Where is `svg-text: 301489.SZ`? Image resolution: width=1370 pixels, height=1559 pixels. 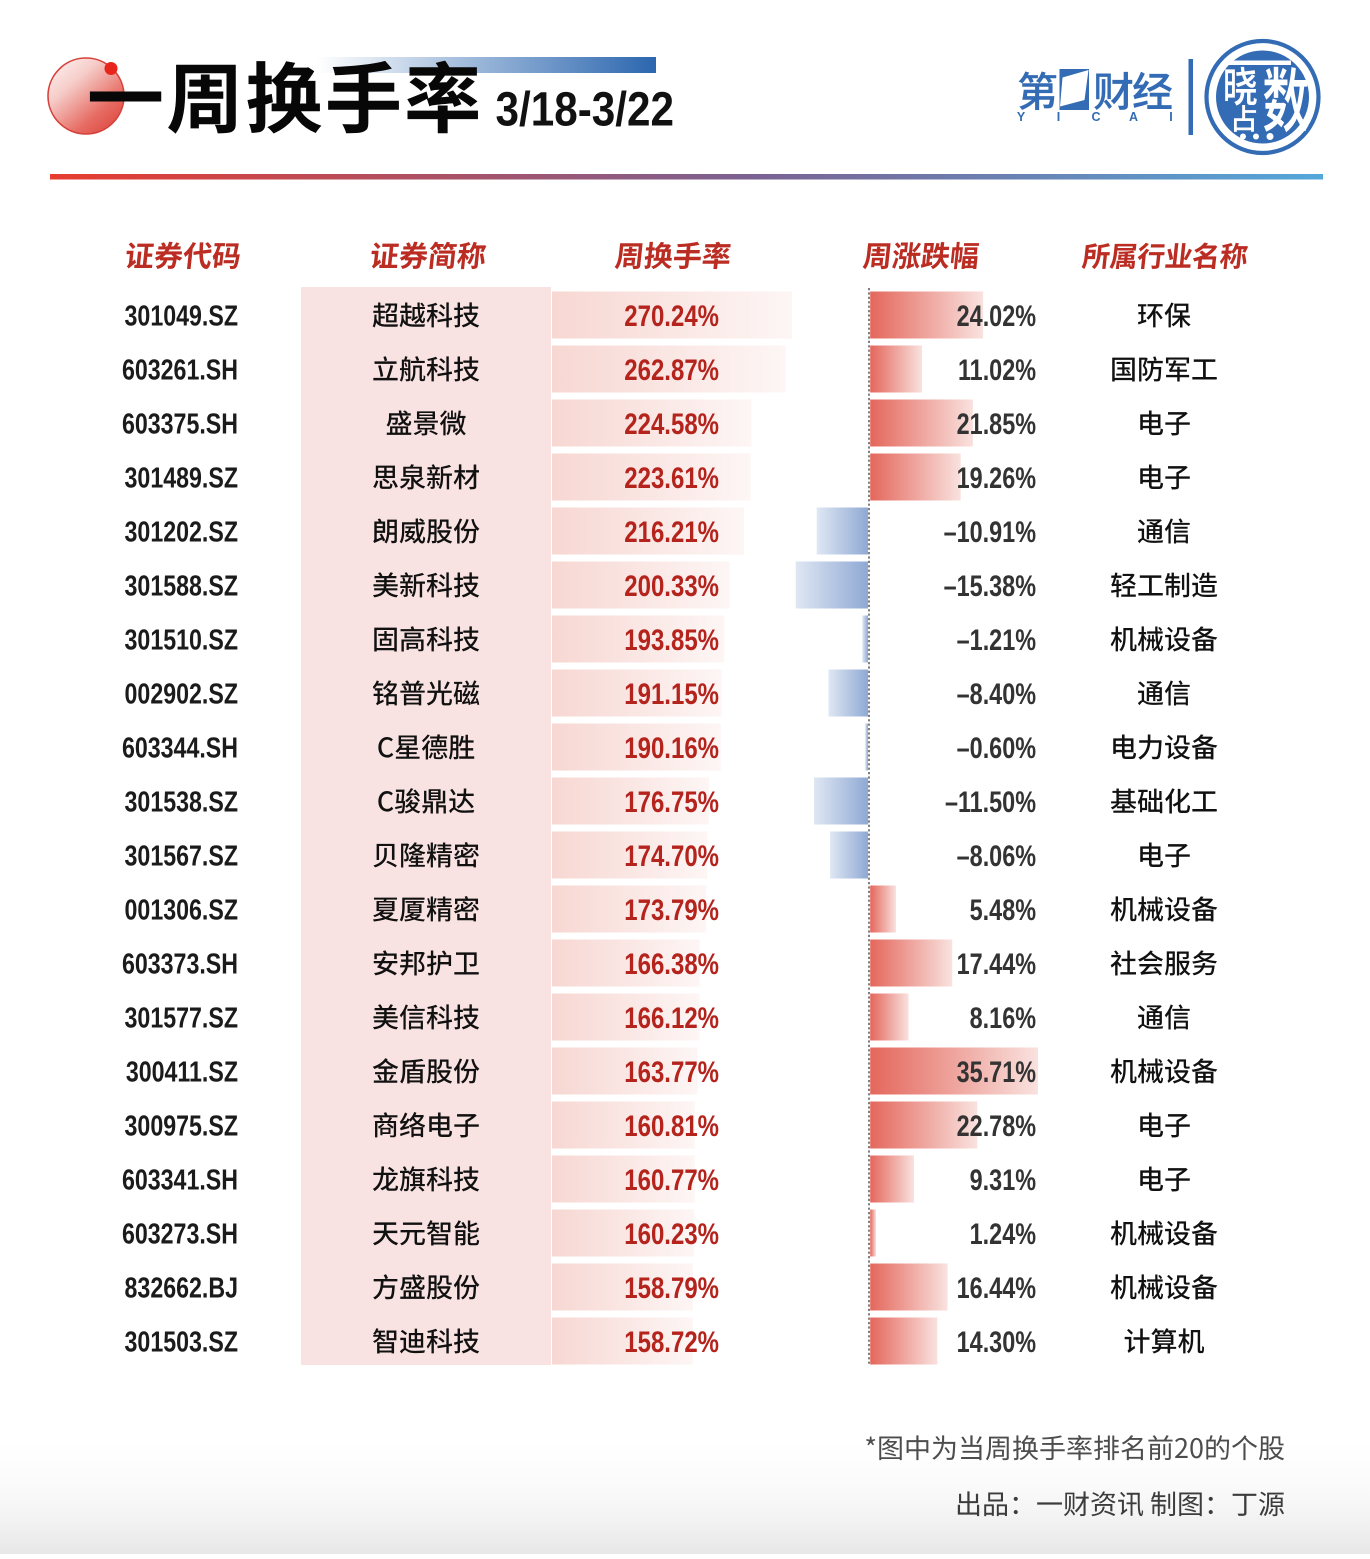 svg-text: 301489.SZ is located at coordinates (181, 477).